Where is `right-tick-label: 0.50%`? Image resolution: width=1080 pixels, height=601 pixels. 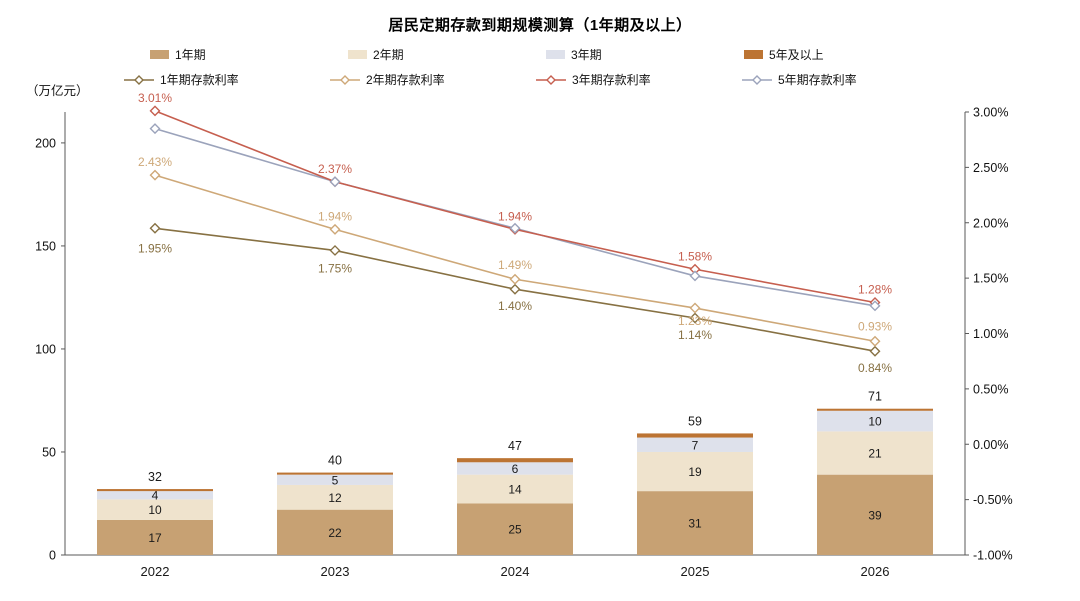 right-tick-label: 0.50% is located at coordinates (990, 389).